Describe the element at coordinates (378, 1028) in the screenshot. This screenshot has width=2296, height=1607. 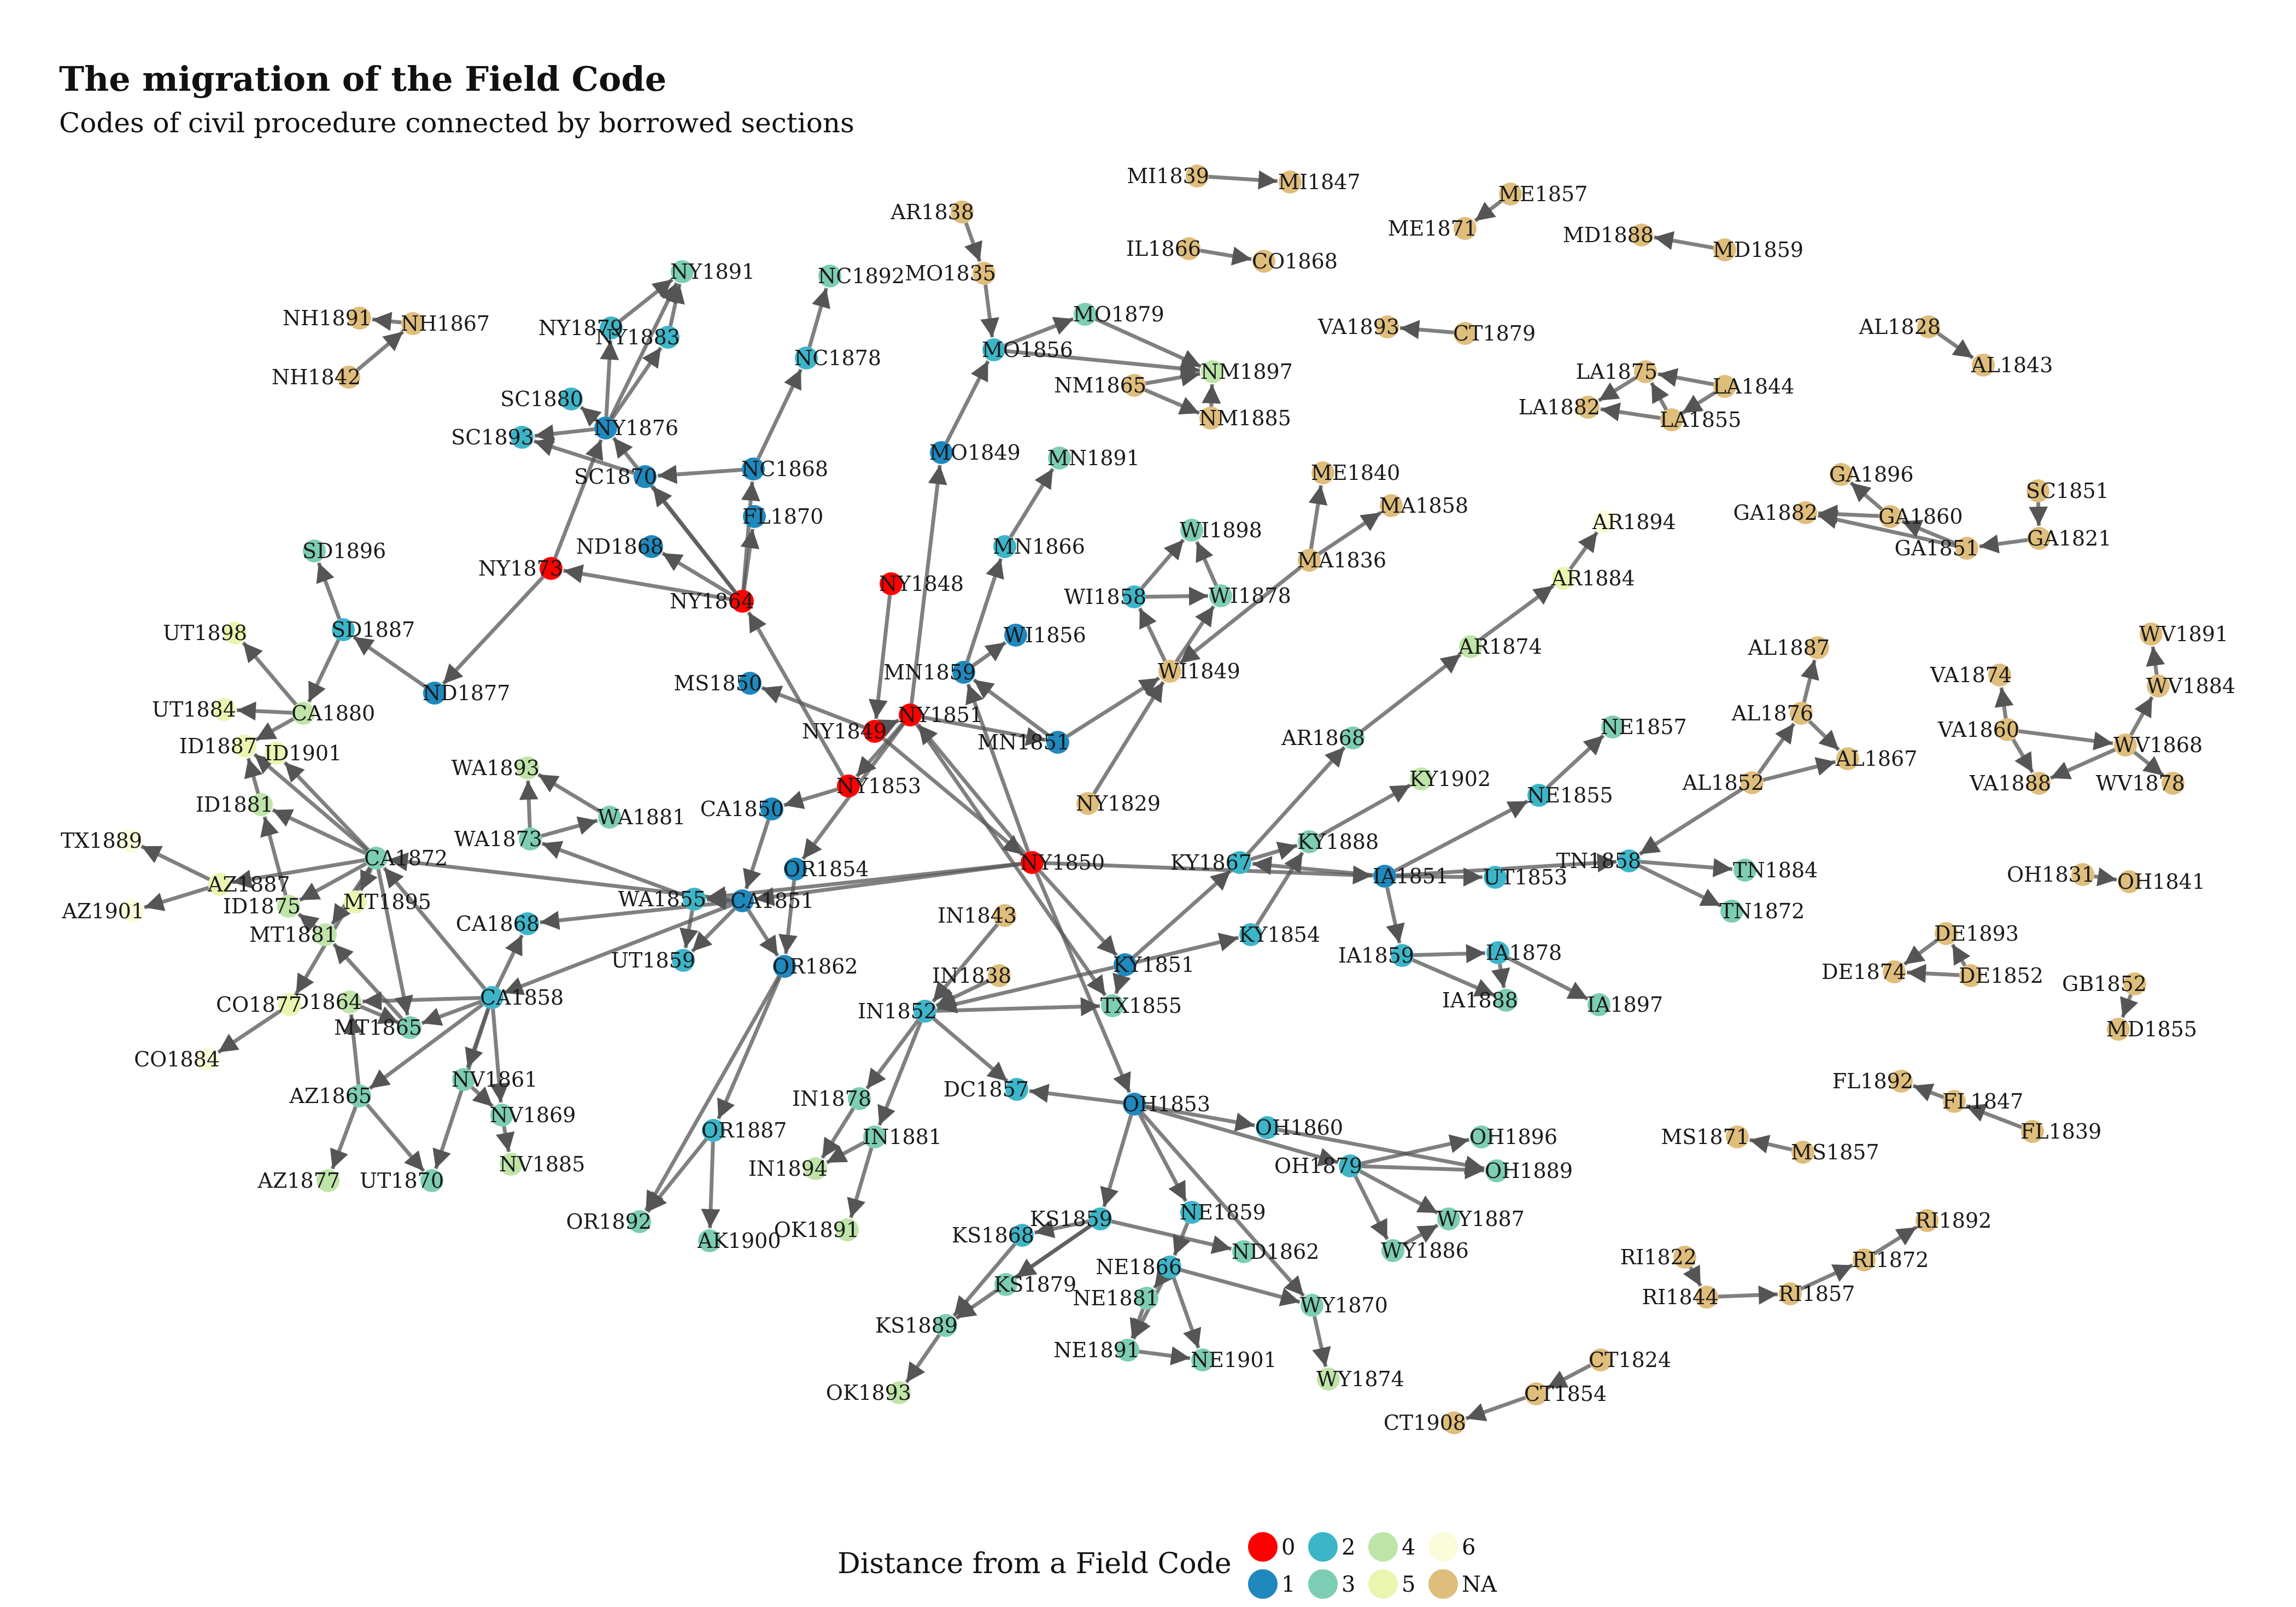
I see `node-MT1865: MT1865` at that location.